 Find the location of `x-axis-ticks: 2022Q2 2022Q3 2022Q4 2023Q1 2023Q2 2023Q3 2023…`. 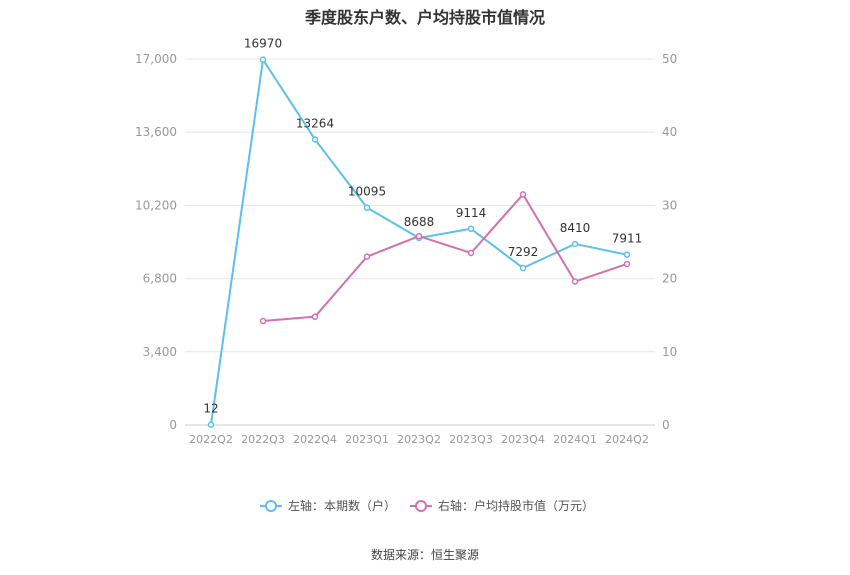

x-axis-ticks: 2022Q2 2022Q3 2022Q4 2023Q1 2023Q2 2023Q3 2023… is located at coordinates (419, 439).